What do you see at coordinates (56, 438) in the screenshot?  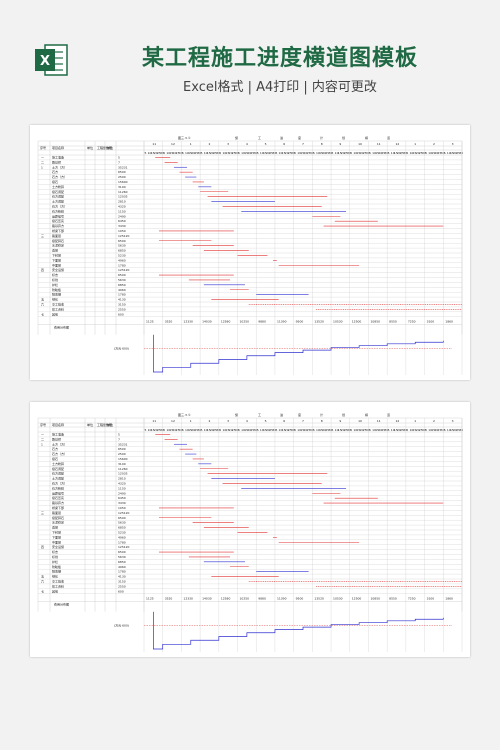 I see `row-task-name: 路基桥` at bounding box center [56, 438].